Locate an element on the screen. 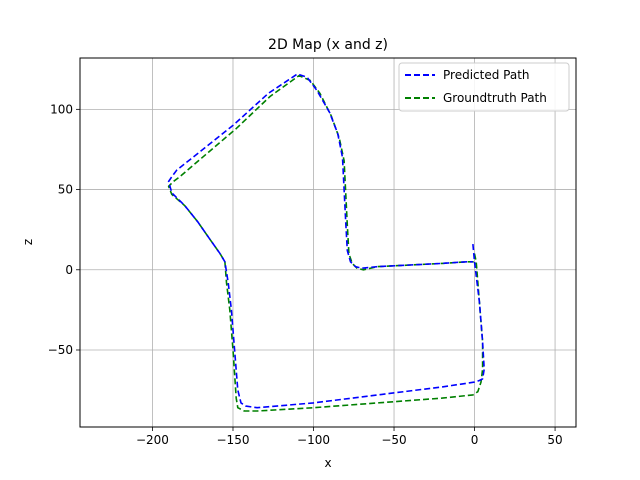  legend-label-groundtruth: Groundtruth Path is located at coordinates (495, 98).